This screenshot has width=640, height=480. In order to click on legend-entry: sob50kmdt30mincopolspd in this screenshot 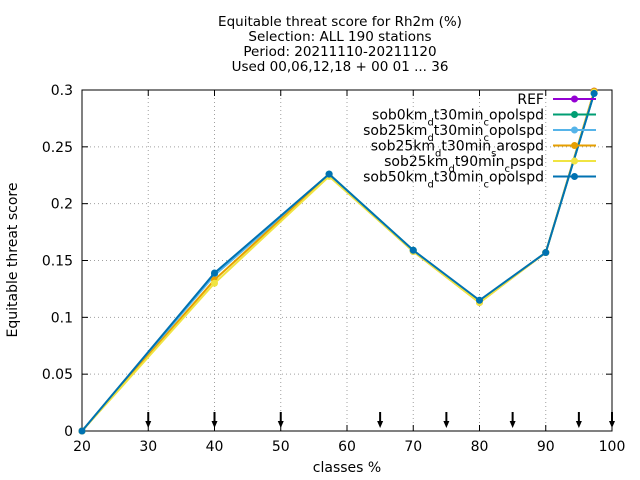, I will do `click(479, 180)`.